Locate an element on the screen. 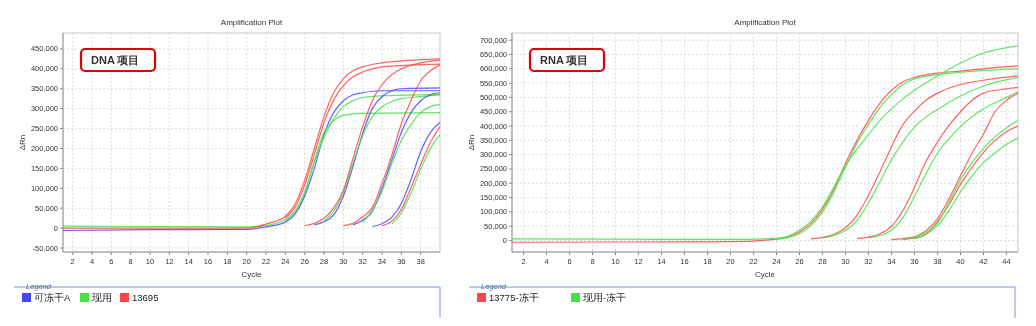 This screenshot has height=326, width=1036. annotation: RNA 项目 is located at coordinates (564, 60).